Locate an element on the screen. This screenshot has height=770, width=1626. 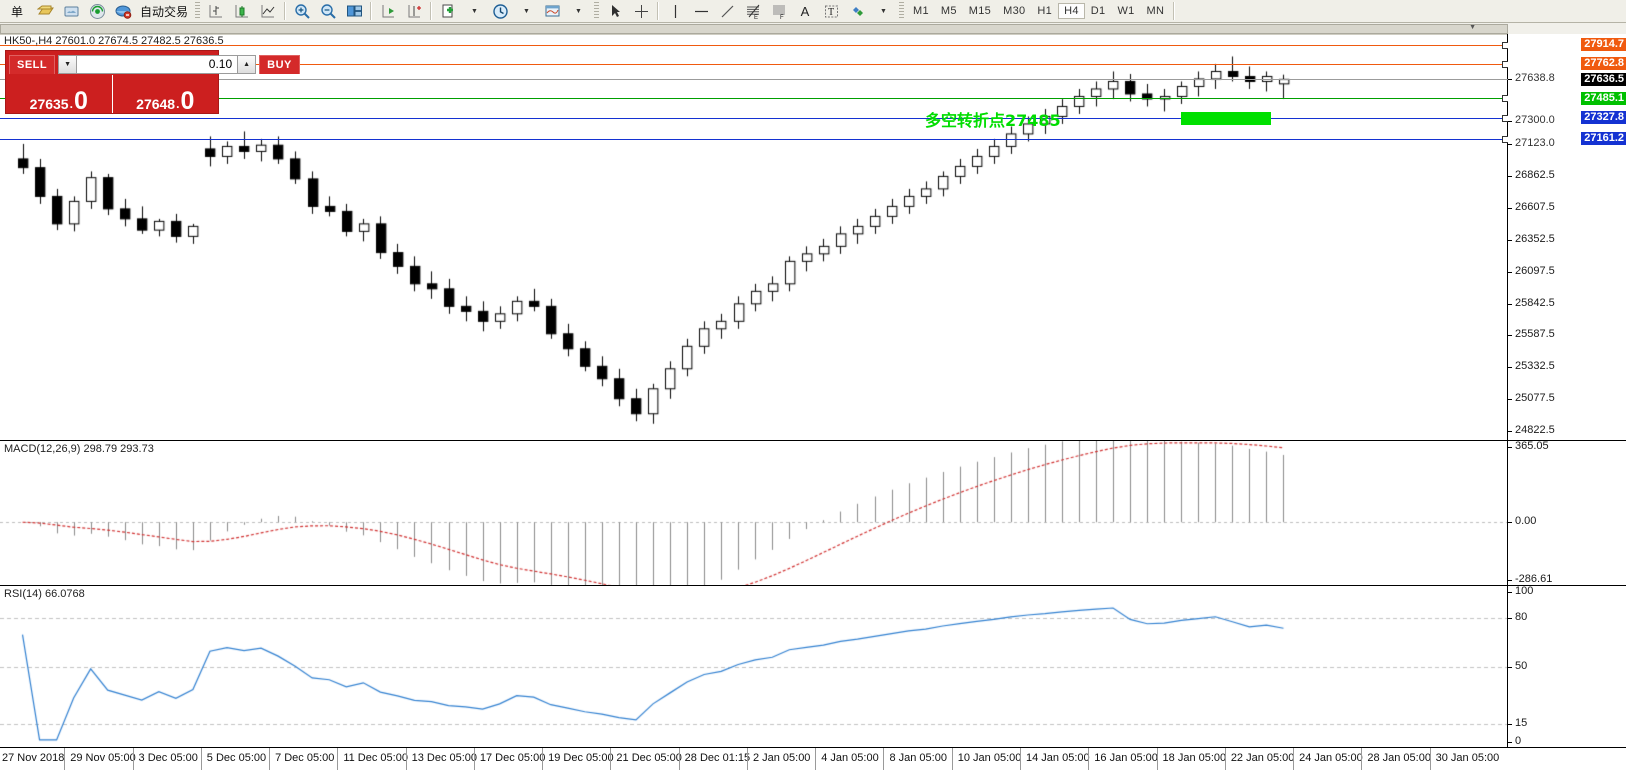
auto-trading-button: 自动交易 is located at coordinates (164, 11).